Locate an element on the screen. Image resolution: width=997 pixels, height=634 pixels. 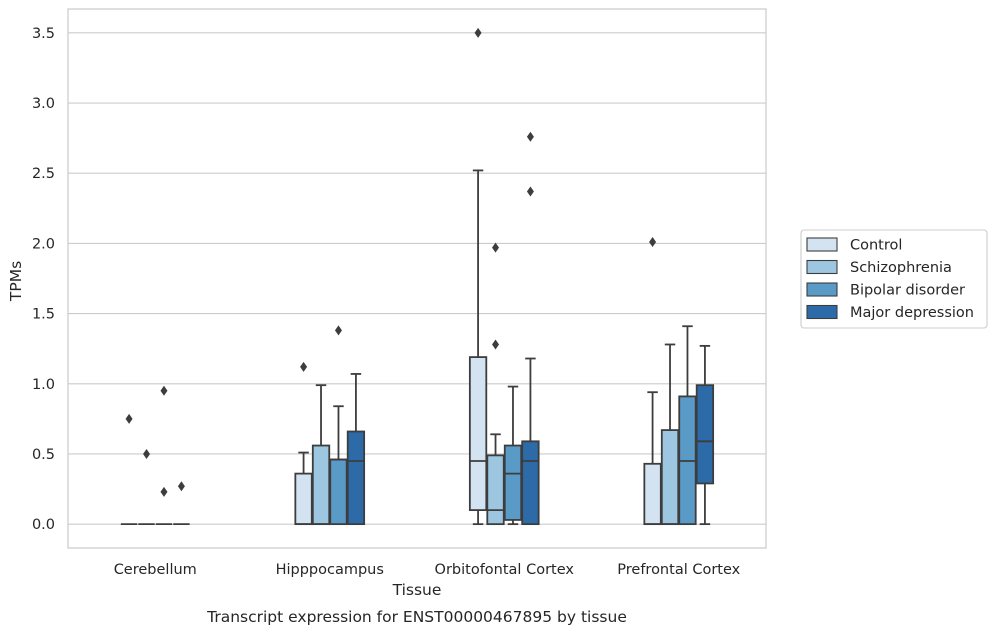
y-tick-label: 1.0 is located at coordinates (43, 385).